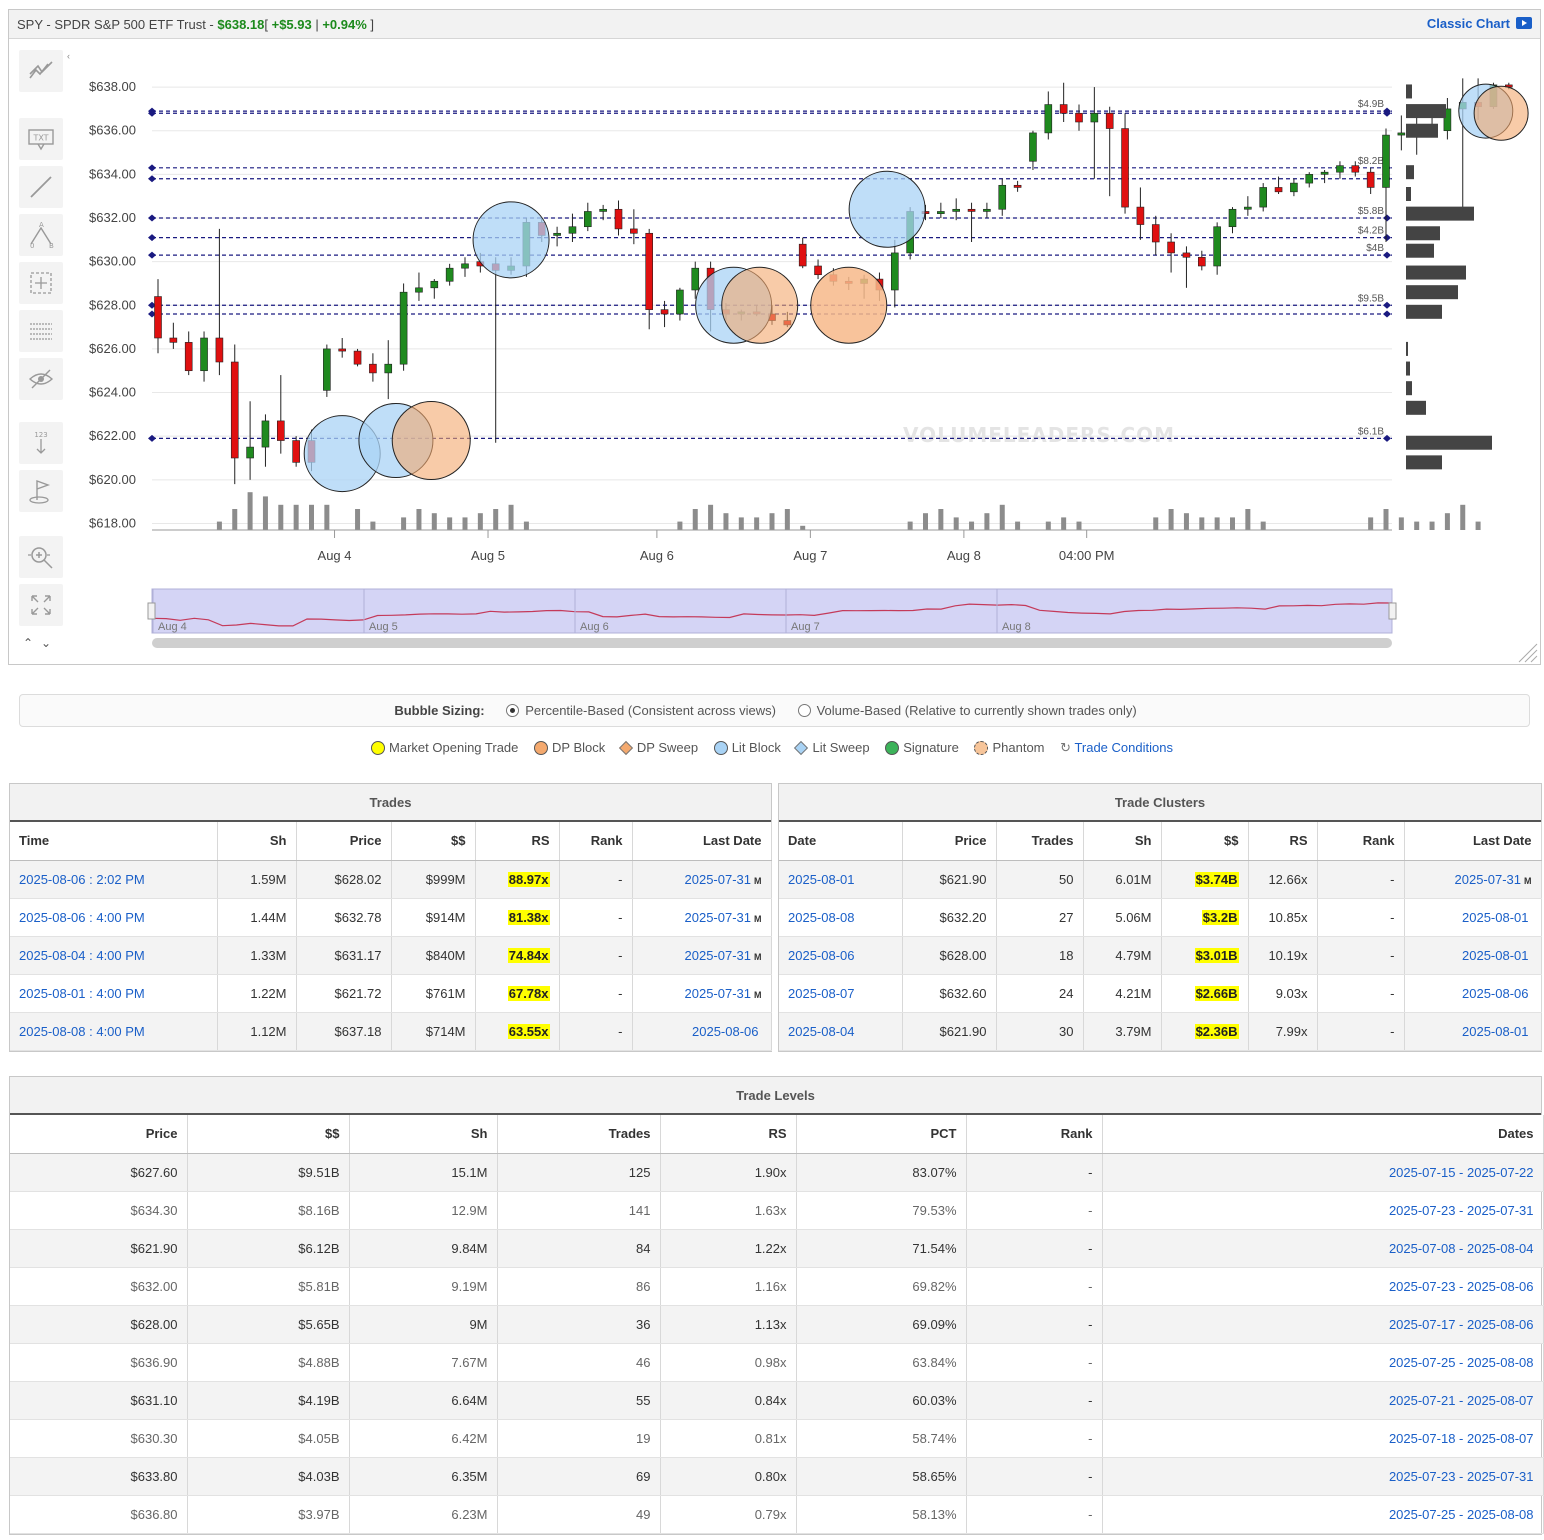 The height and width of the screenshot is (1540, 1544). What do you see at coordinates (821, 917) in the screenshot?
I see `cluster-date-link: 2025-08-08` at bounding box center [821, 917].